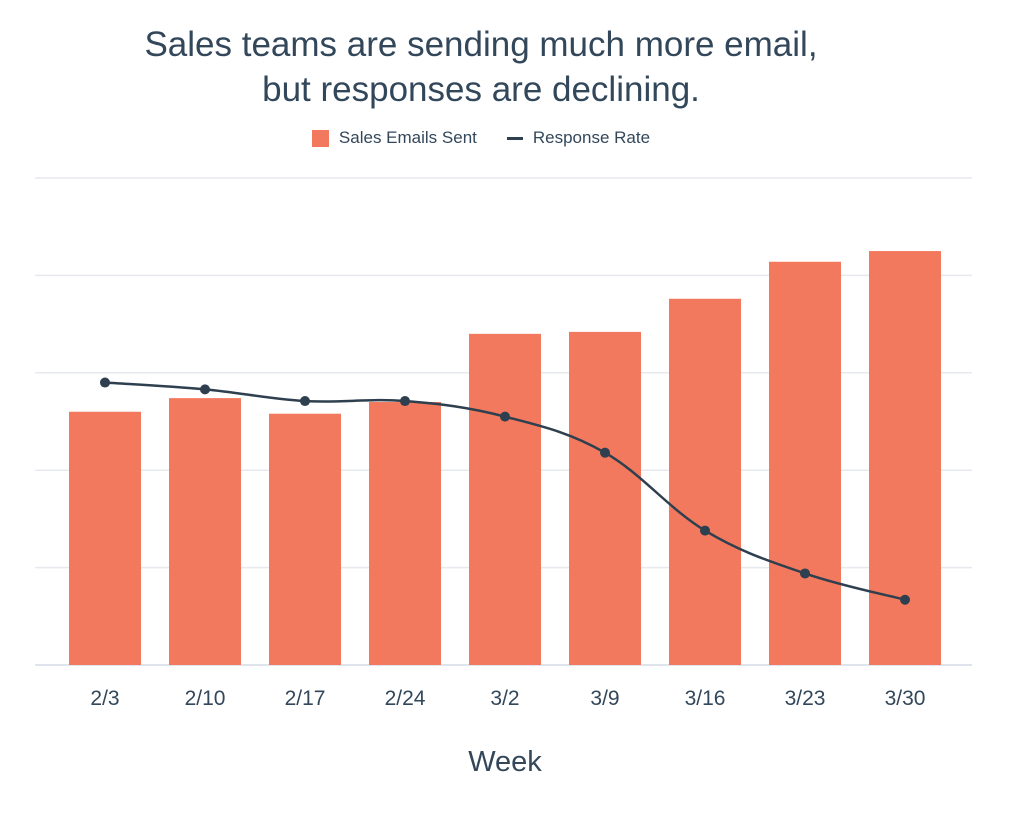  Describe the element at coordinates (305, 698) in the screenshot. I see `x-tick-label: 2/17` at that location.